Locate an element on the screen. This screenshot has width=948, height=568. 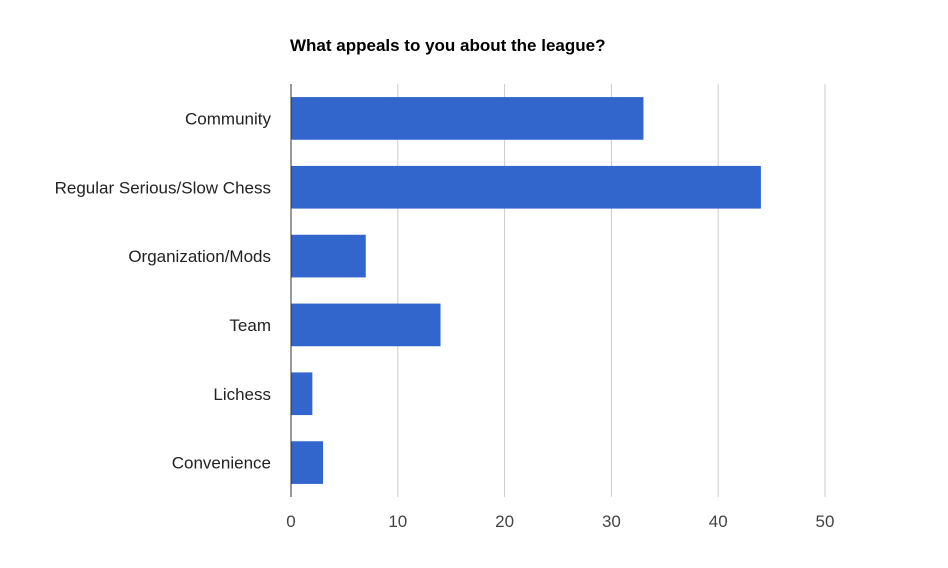
category-label: Convenience is located at coordinates (221, 463).